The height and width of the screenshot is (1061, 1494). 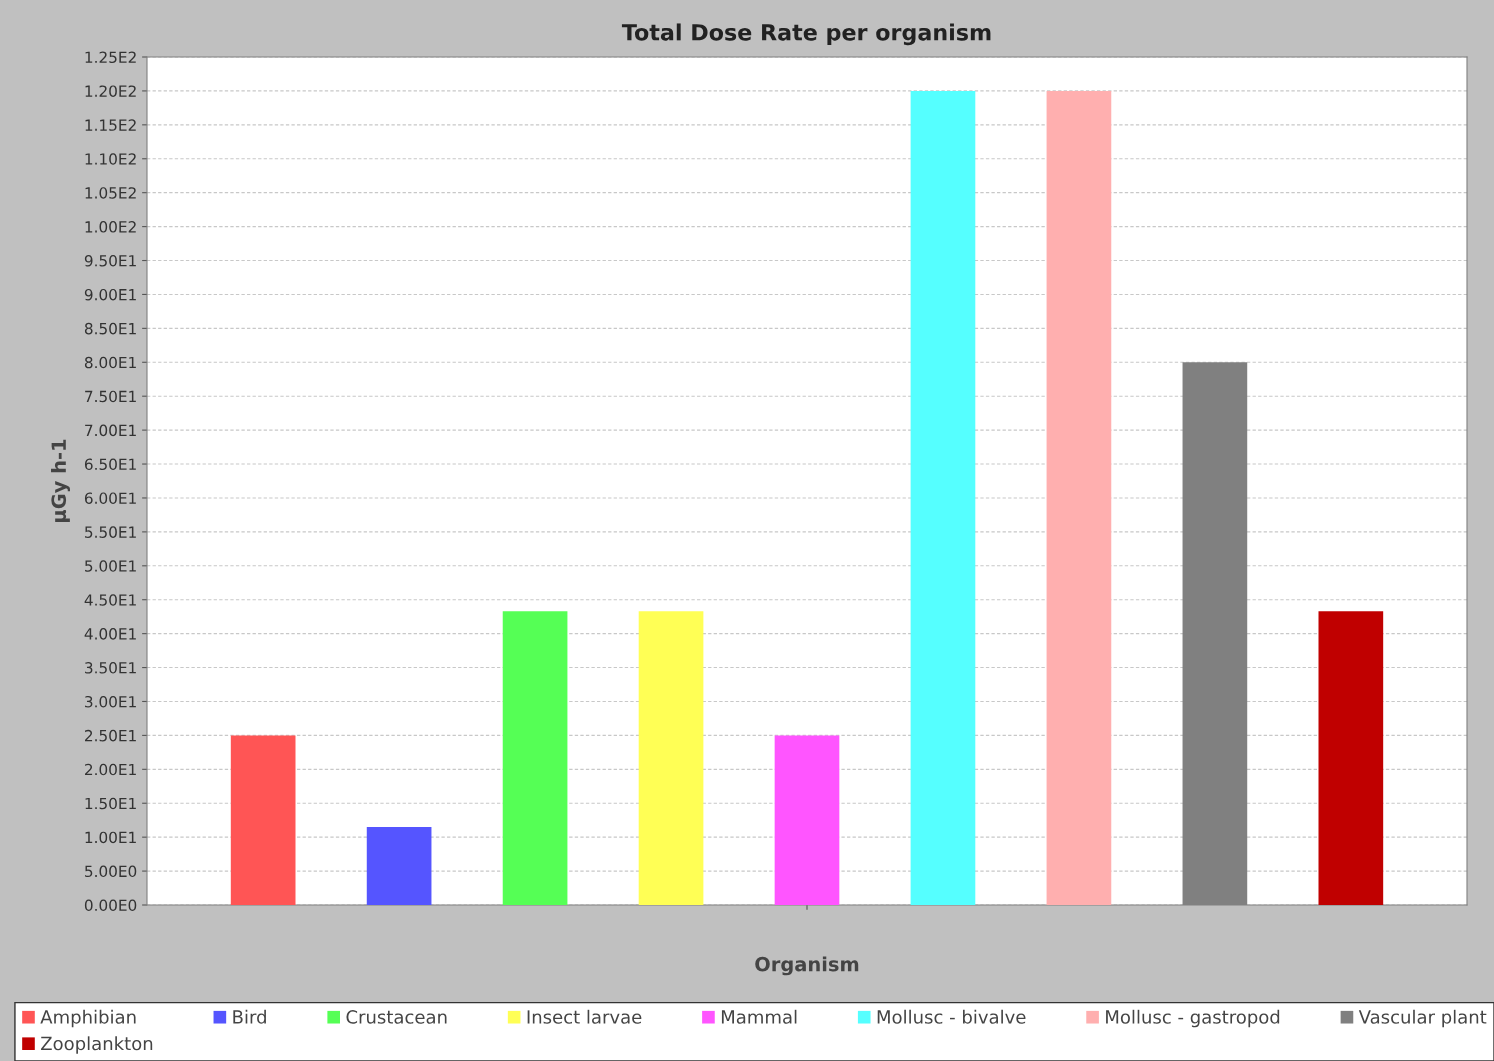 What do you see at coordinates (97, 1045) in the screenshot?
I see `legend-label: Zooplankton` at bounding box center [97, 1045].